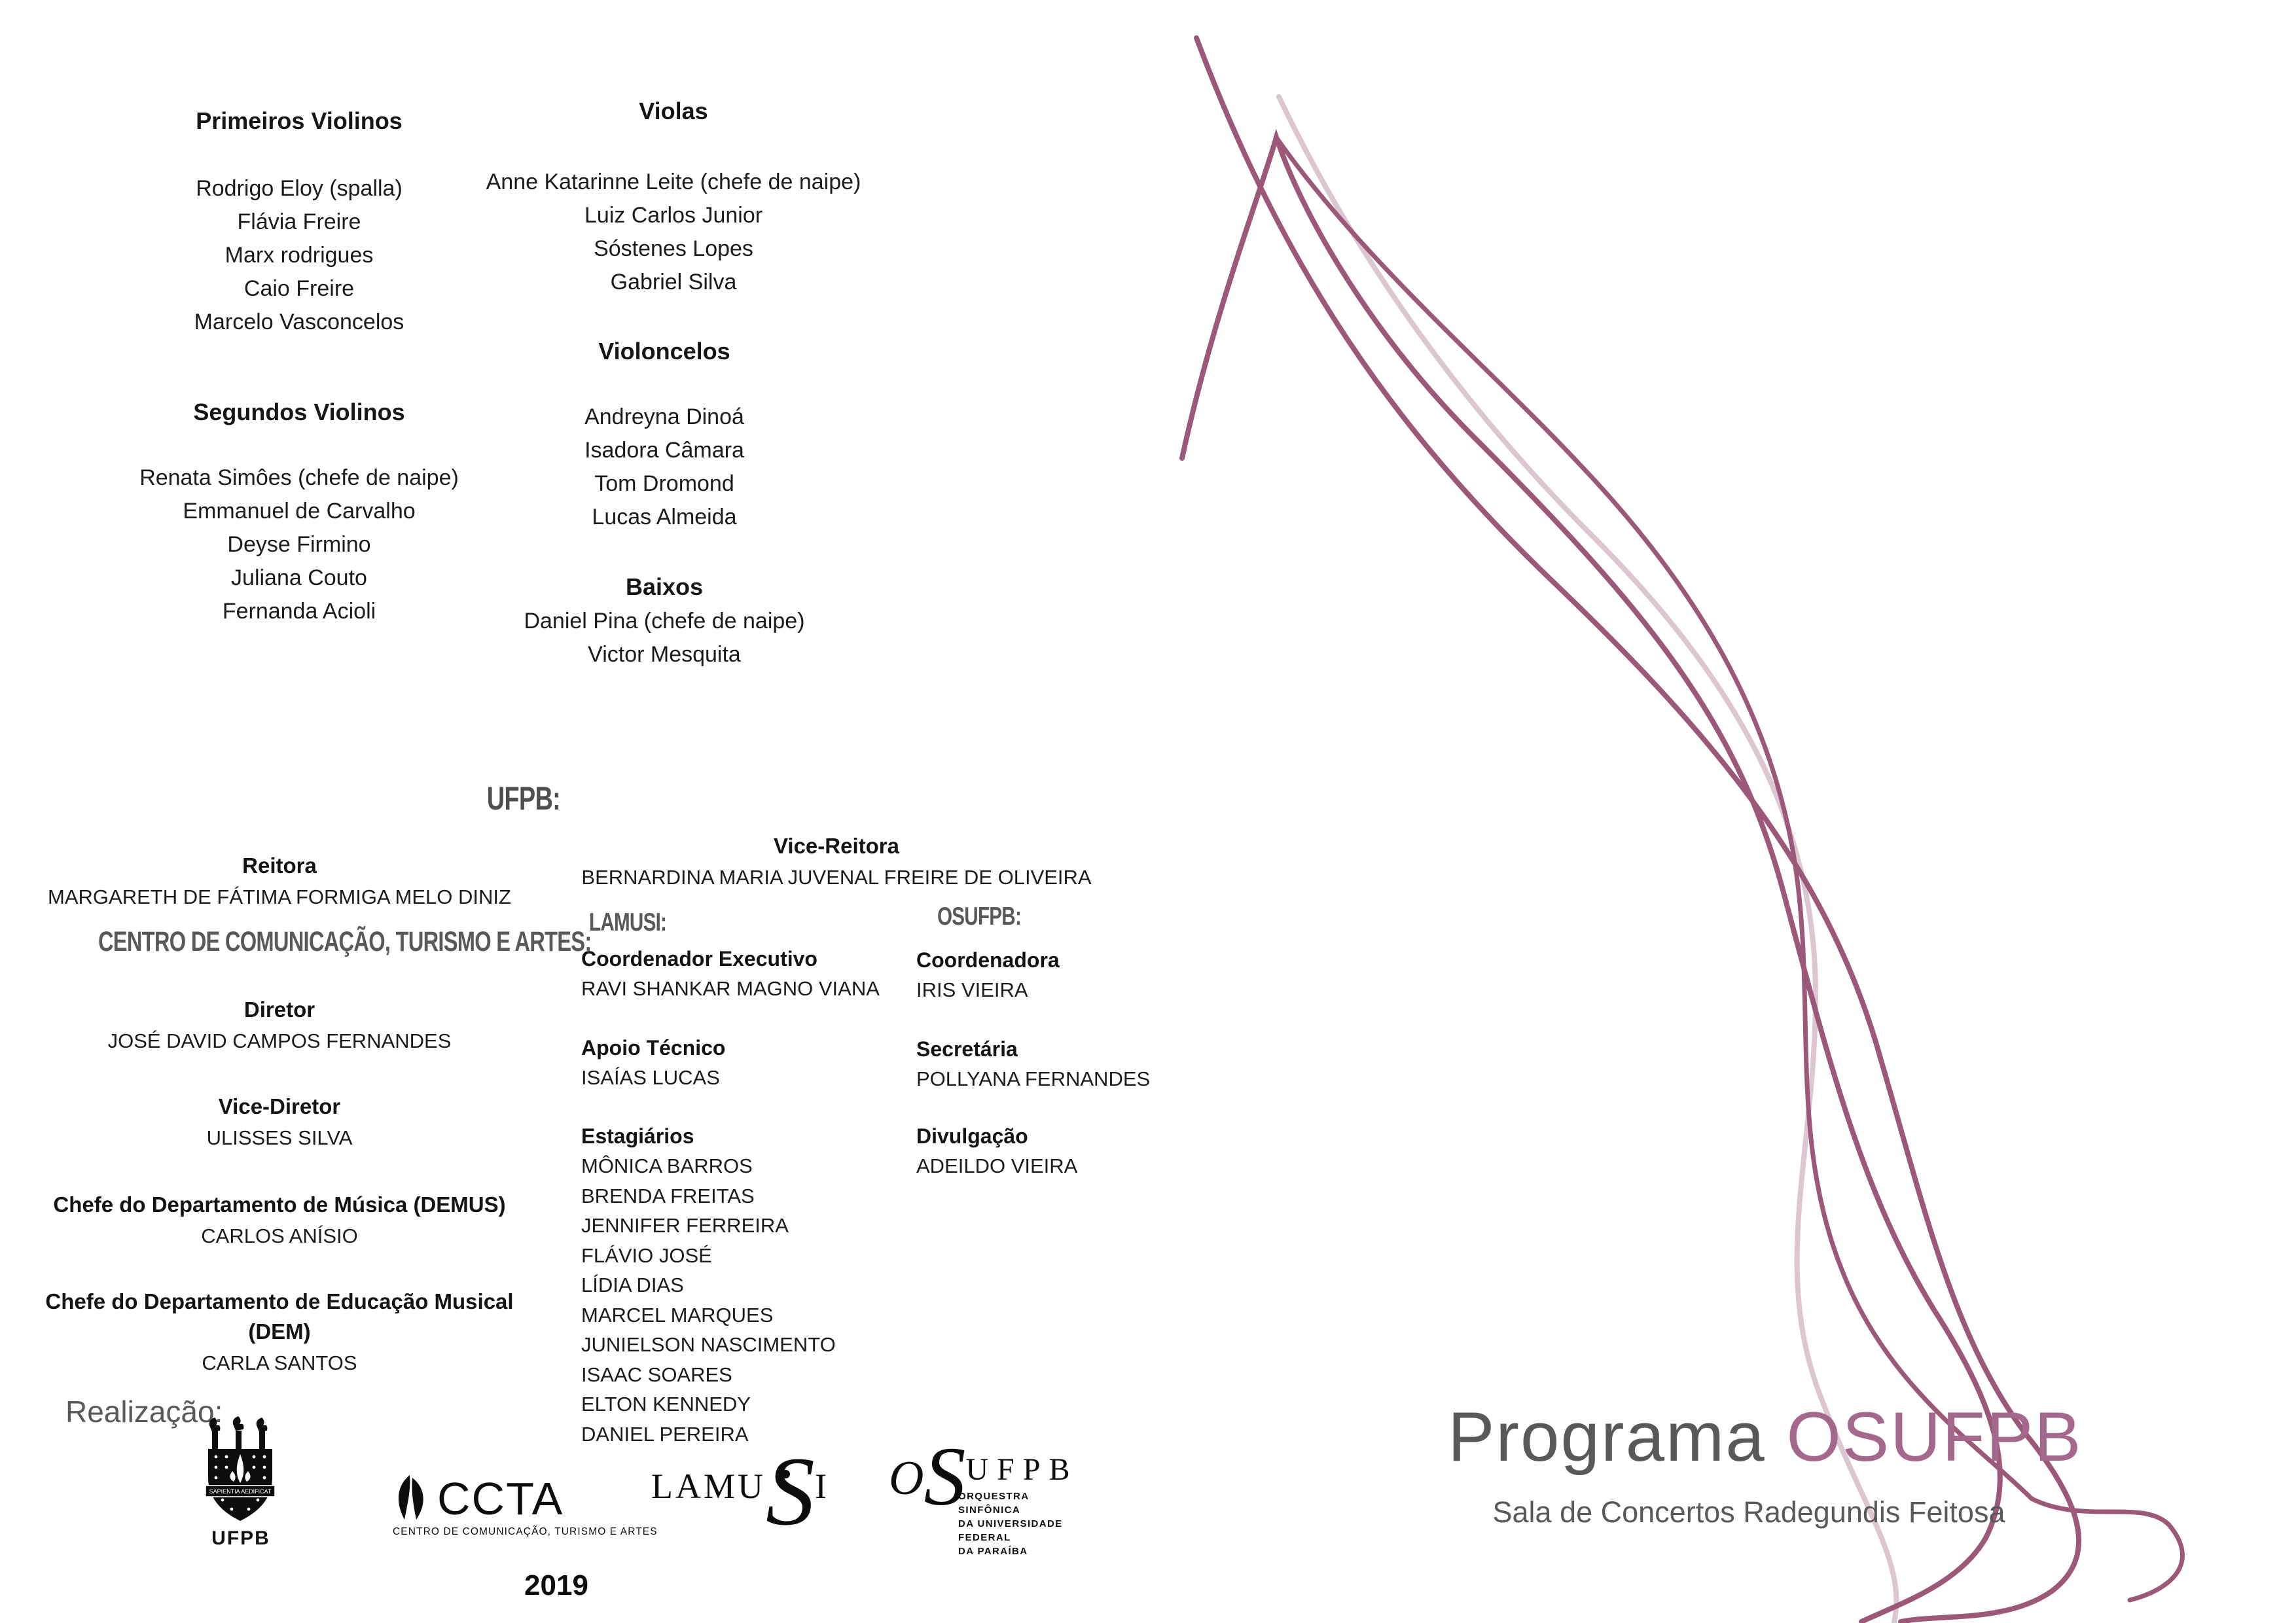 Image resolution: width=2296 pixels, height=1623 pixels. What do you see at coordinates (241, 1538) in the screenshot?
I see `ufpb-logo-label: UFPB` at bounding box center [241, 1538].